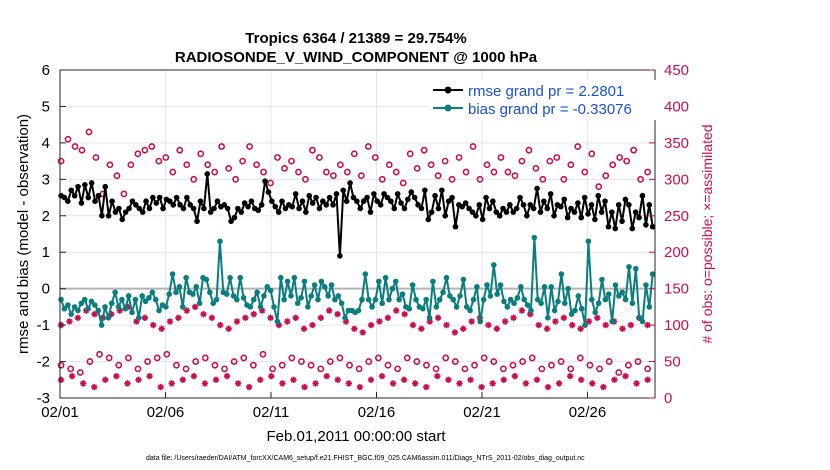 The image size is (830, 470). What do you see at coordinates (448, 108) in the screenshot?
I see `legend-bias-marker` at bounding box center [448, 108].